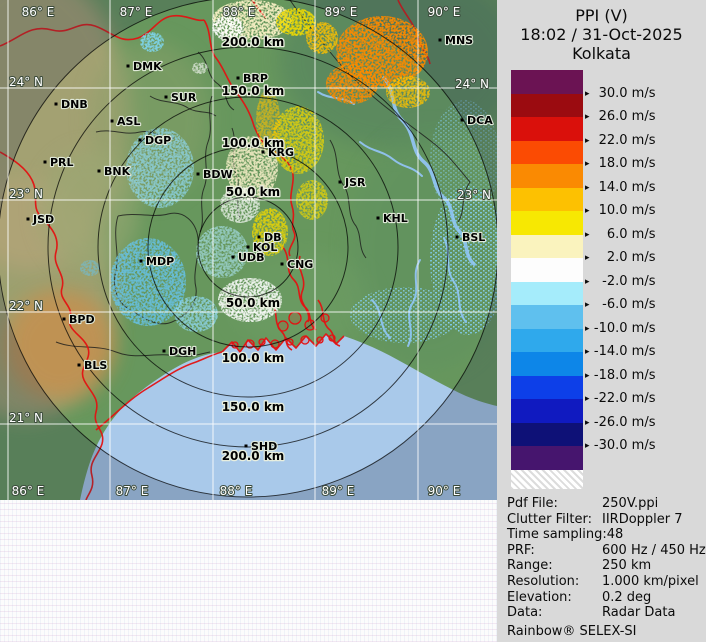 The image size is (706, 642). I want to click on scan-datetime: 18:02 / 31-Oct-2025, so click(601, 34).